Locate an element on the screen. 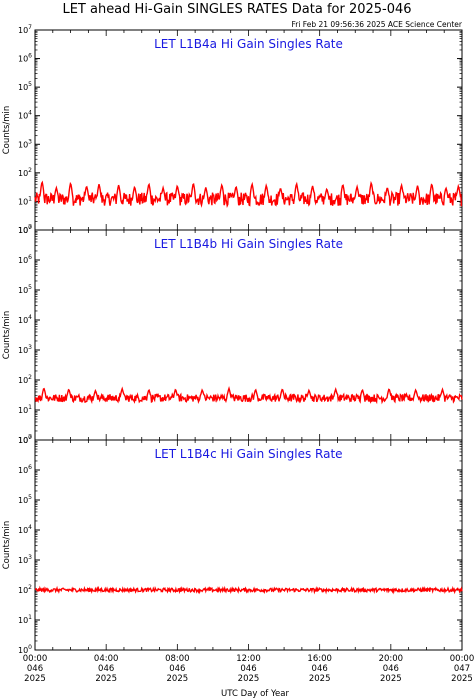 The width and height of the screenshot is (475, 700). x-tick-label: 12:00 is located at coordinates (248, 659).